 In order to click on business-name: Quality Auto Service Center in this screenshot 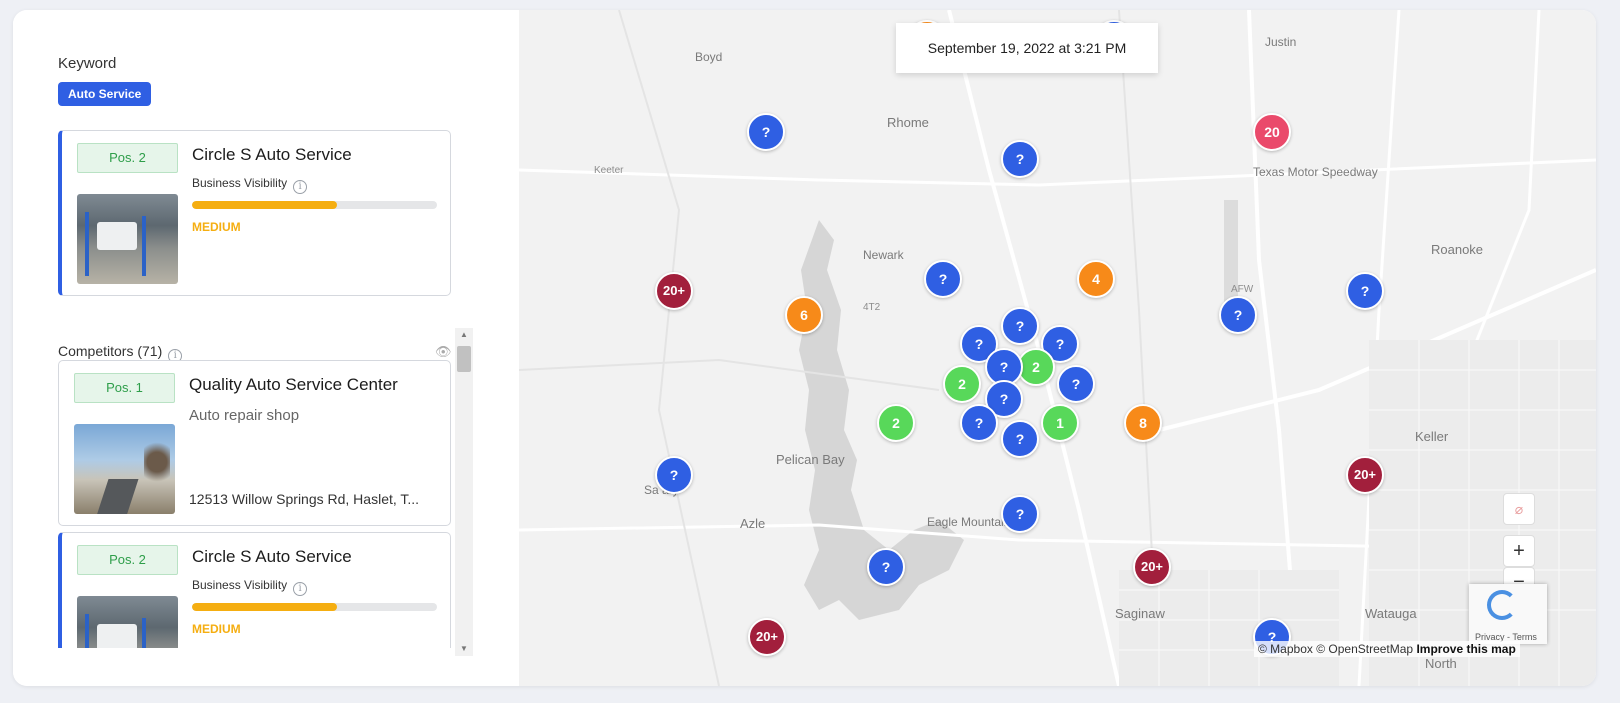, I will do `click(293, 384)`.